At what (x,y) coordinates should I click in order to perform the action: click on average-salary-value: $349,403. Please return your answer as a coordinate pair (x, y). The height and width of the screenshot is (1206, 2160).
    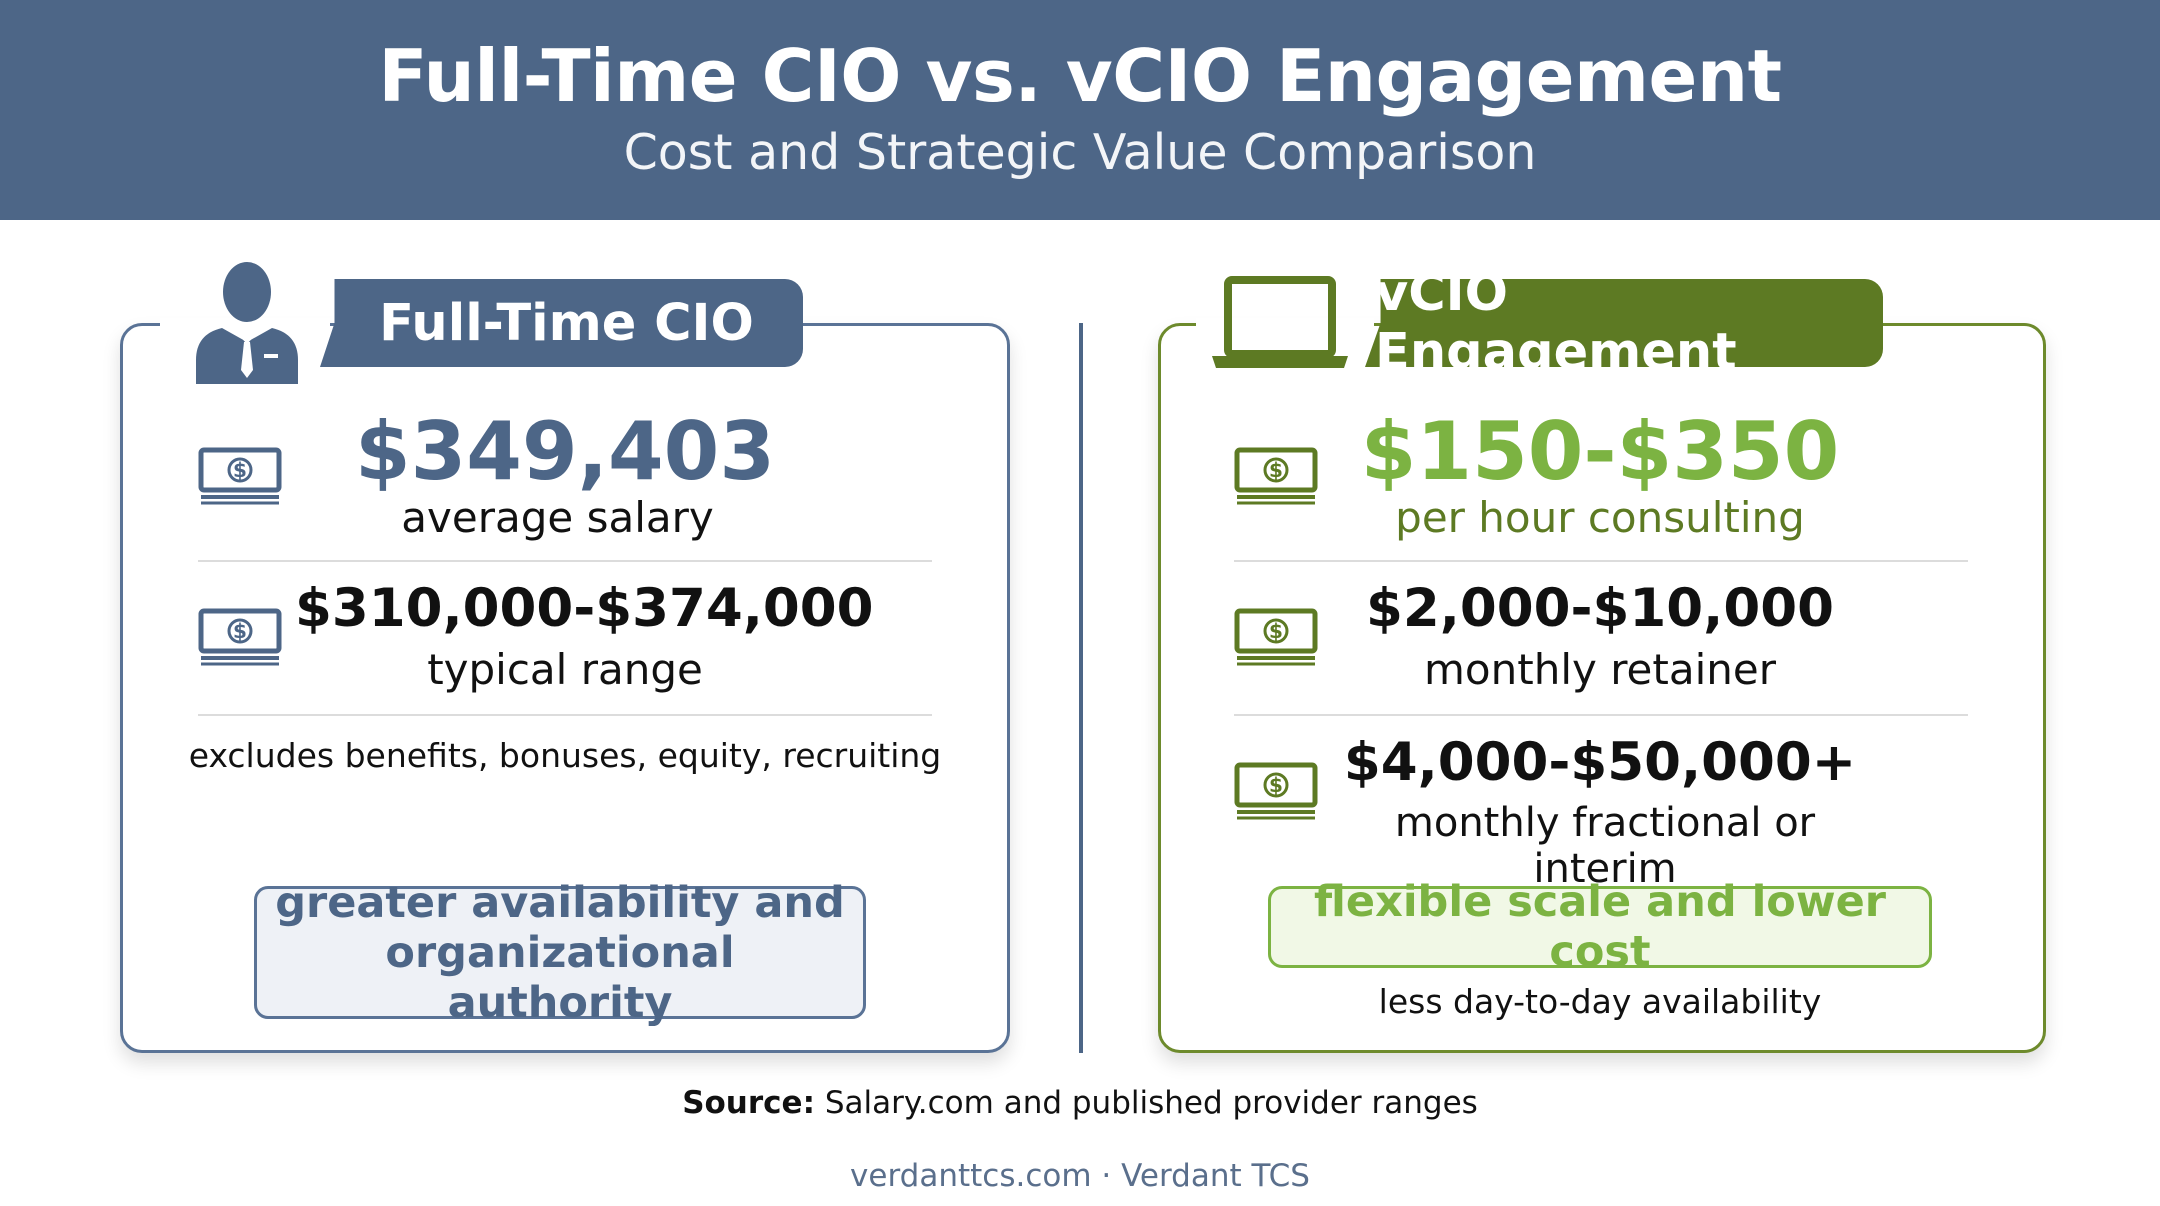
    Looking at the image, I should click on (565, 451).